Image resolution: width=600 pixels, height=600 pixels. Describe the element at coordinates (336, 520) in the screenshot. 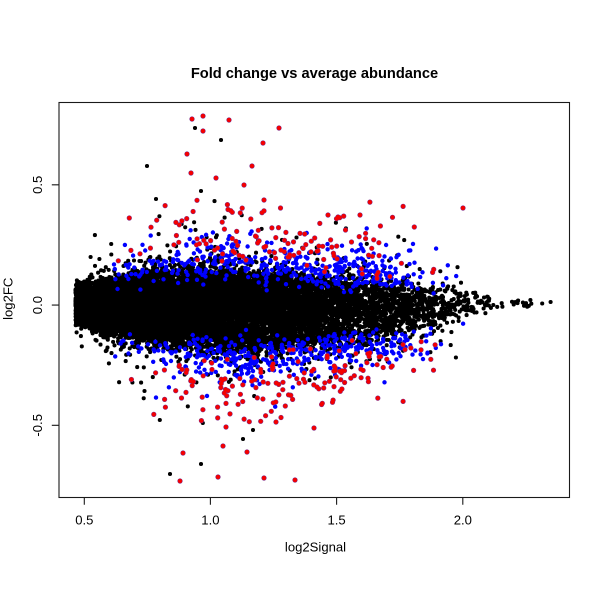

I see `svg-text: 1.5` at that location.